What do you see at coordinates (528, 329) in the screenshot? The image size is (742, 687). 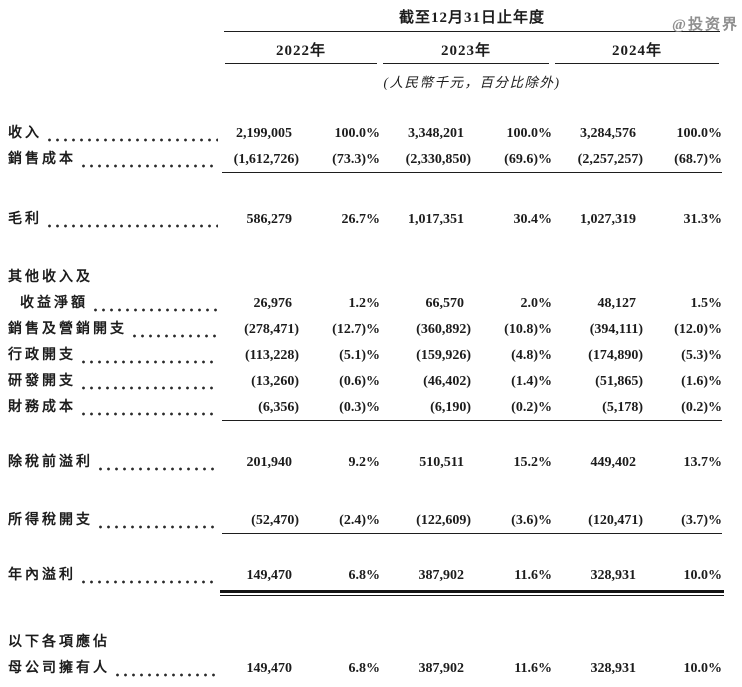 I see `percent-cell: (10.8)%` at bounding box center [528, 329].